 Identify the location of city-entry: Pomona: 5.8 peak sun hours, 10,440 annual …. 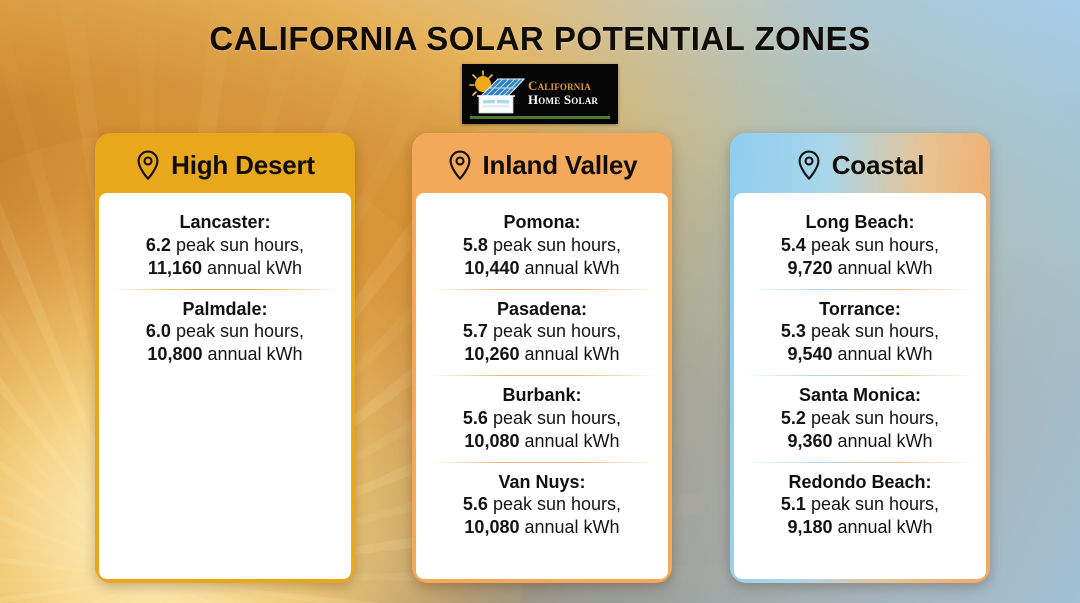
(542, 246).